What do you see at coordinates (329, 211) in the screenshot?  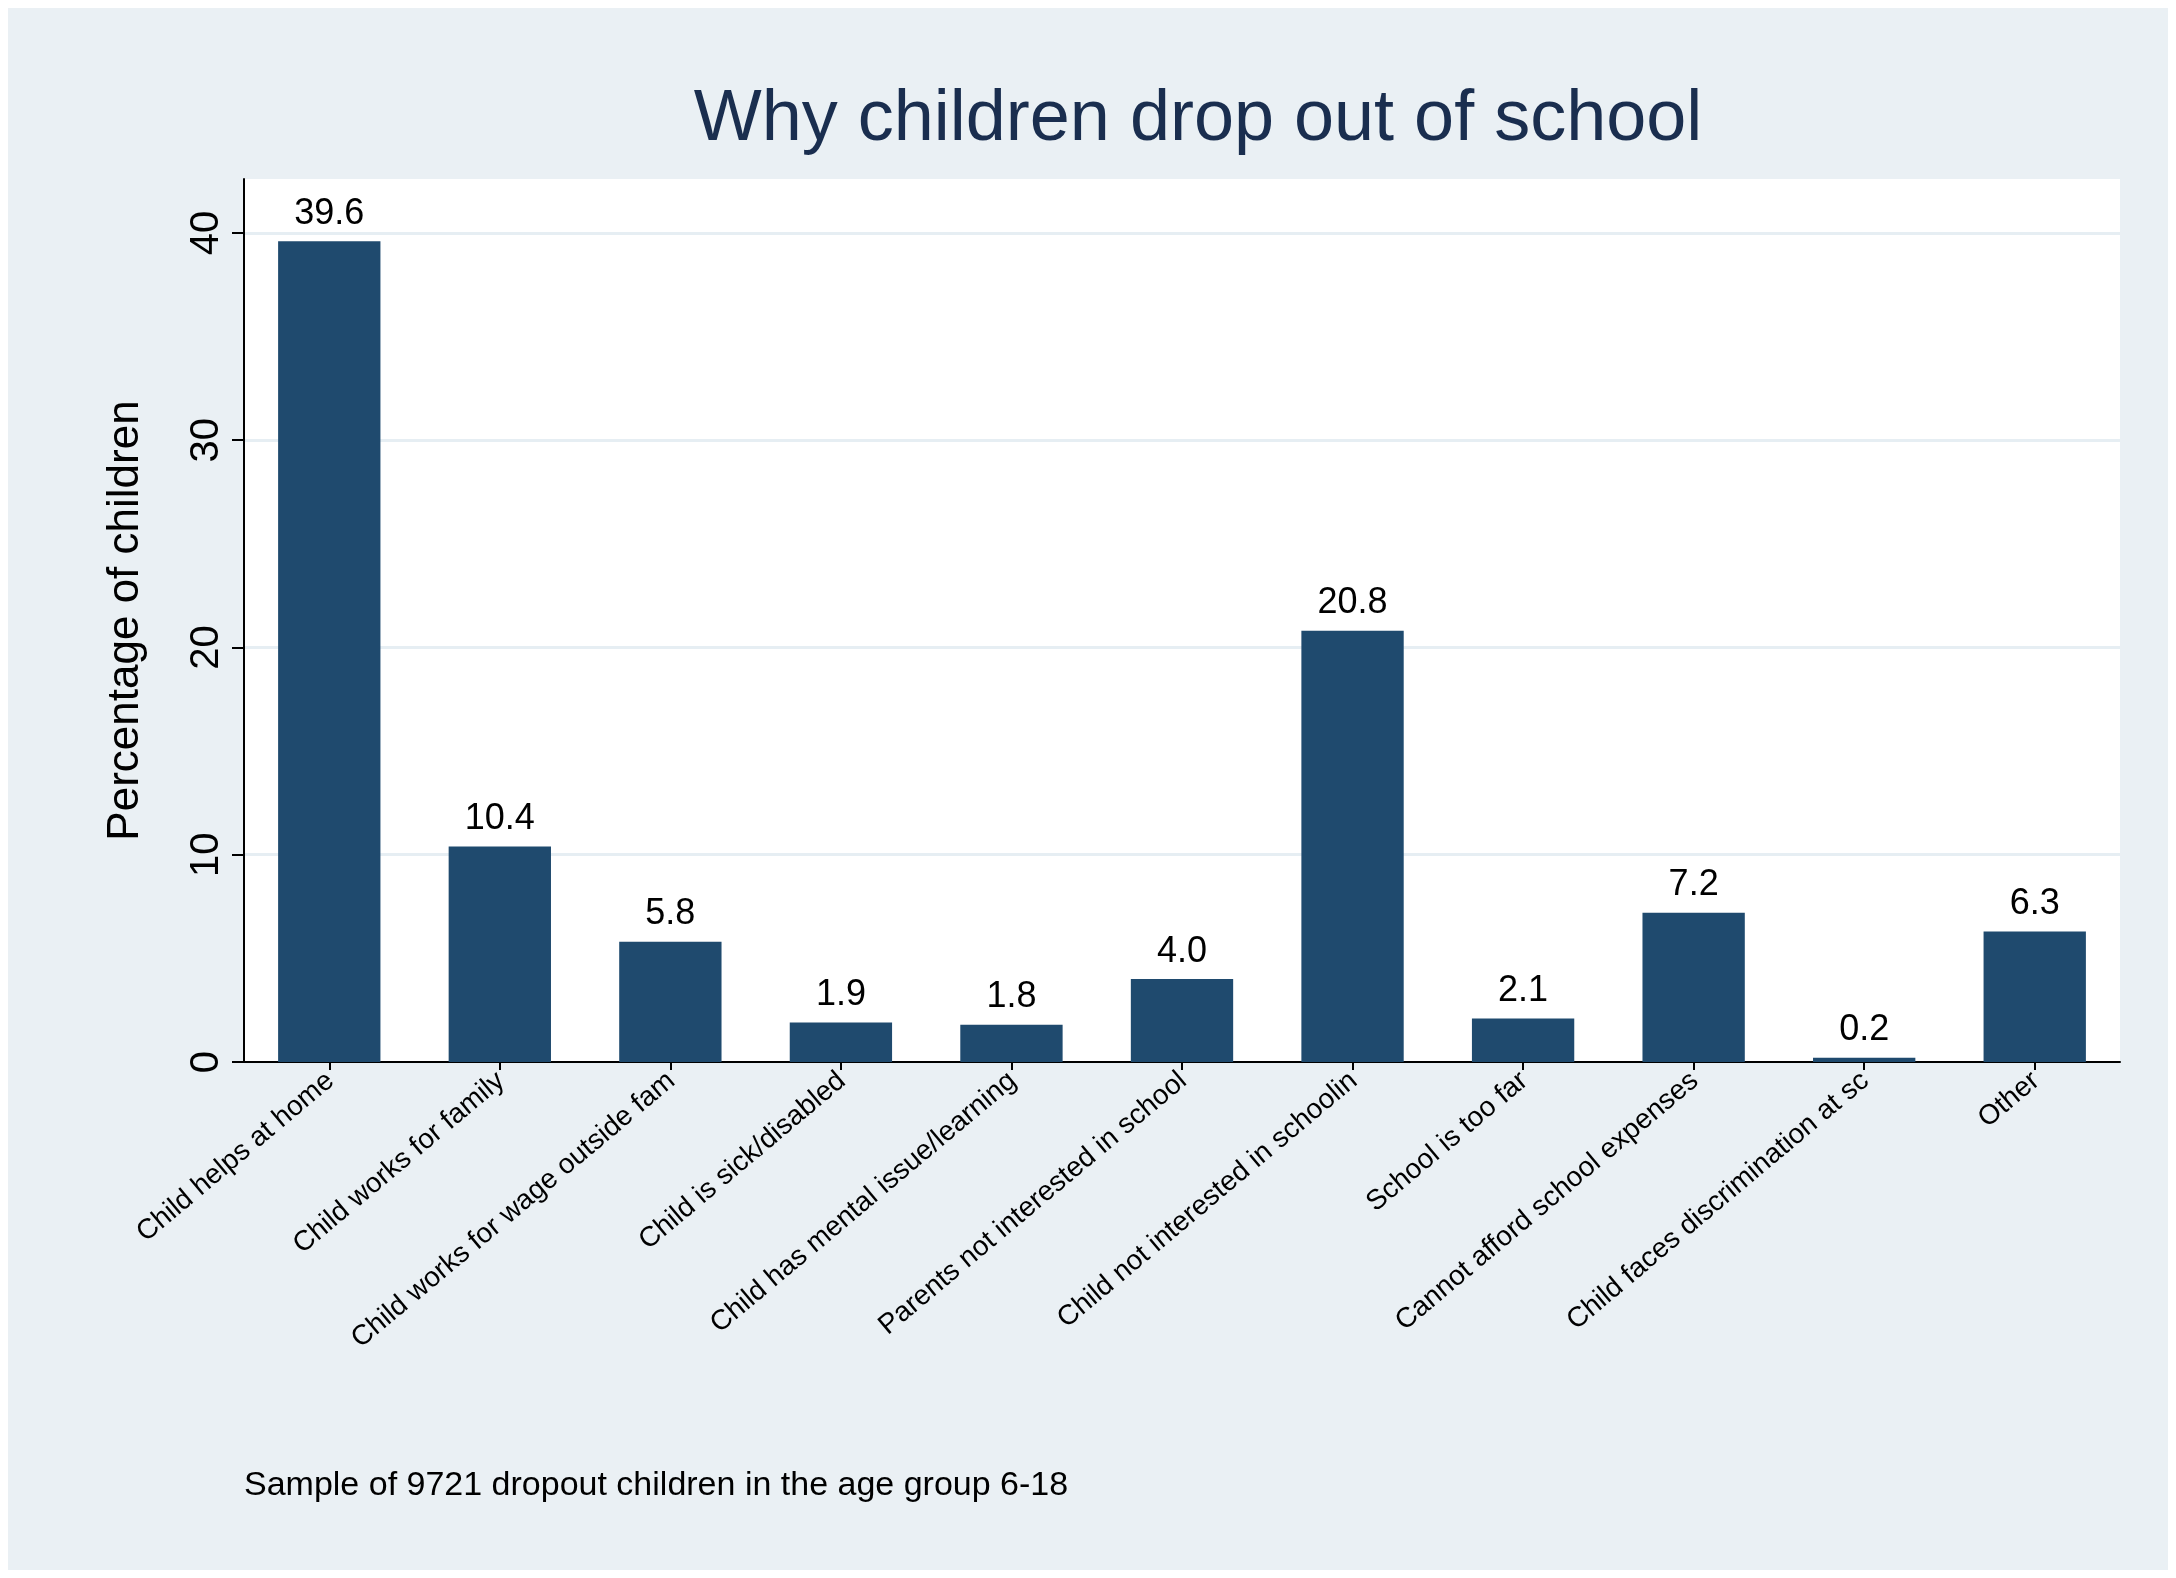 I see `data-label: 39.6` at bounding box center [329, 211].